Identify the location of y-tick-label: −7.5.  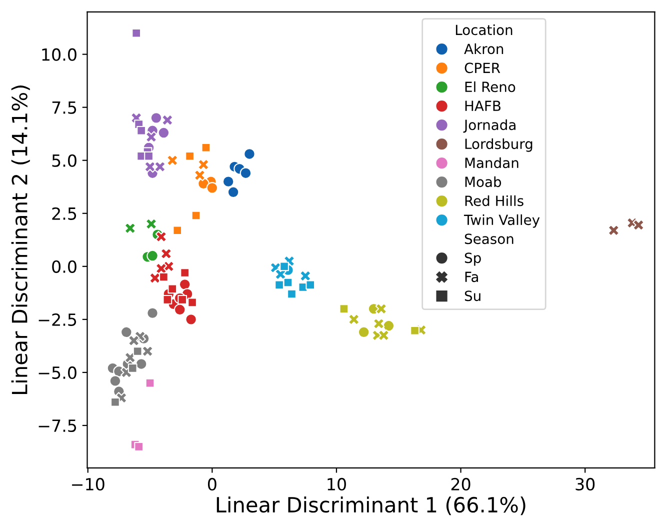
(57, 426).